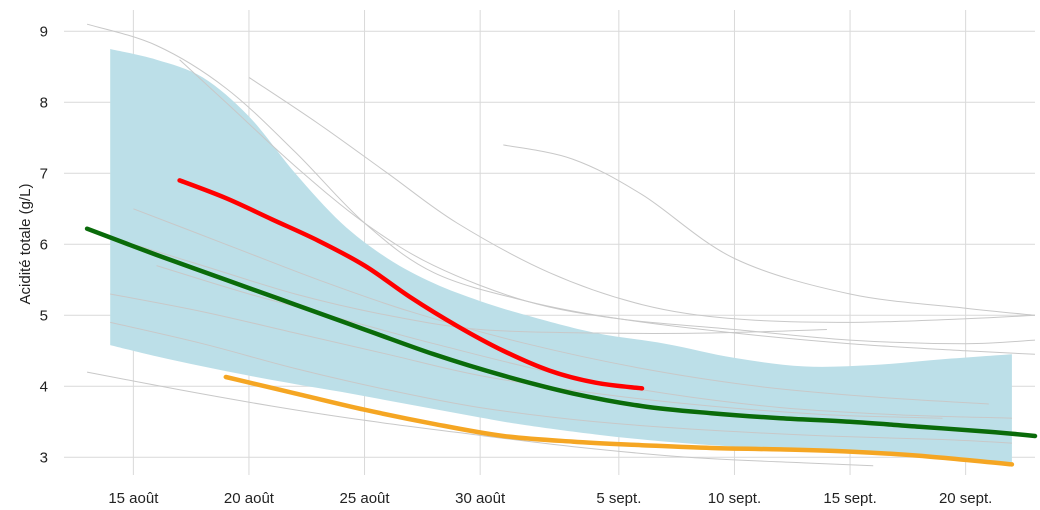 This screenshot has height=510, width=1040. Describe the element at coordinates (44, 102) in the screenshot. I see `y-tick-label: 8` at that location.